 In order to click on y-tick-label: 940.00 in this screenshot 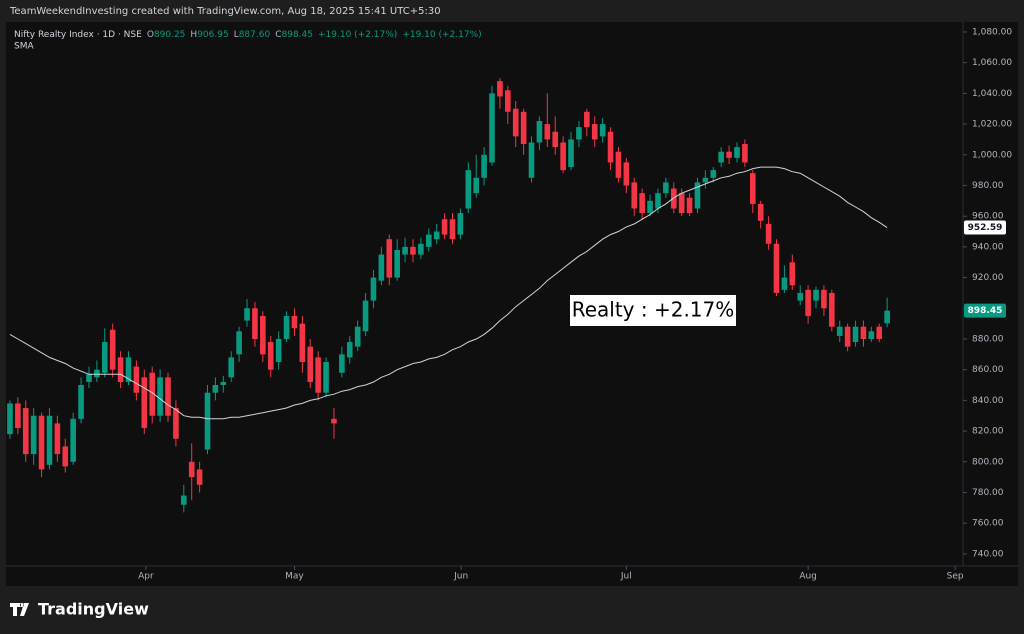, I will do `click(988, 247)`.